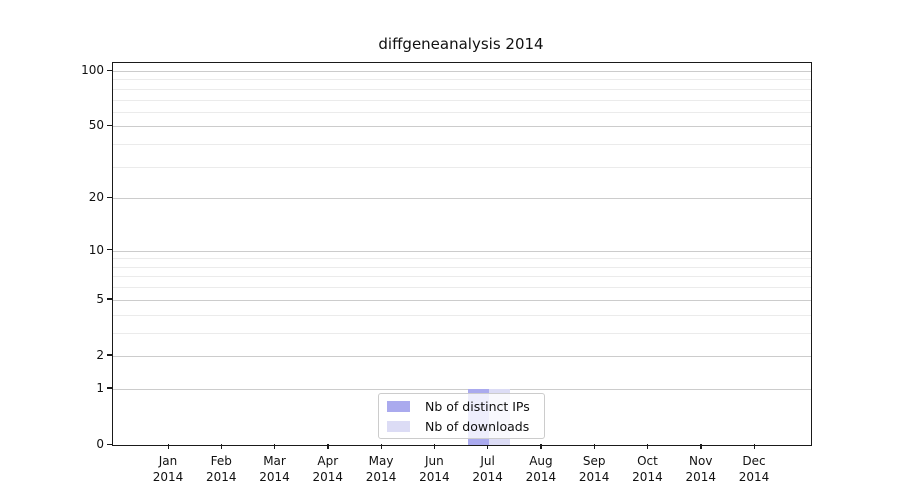 This screenshot has width=900, height=500. What do you see at coordinates (100, 298) in the screenshot?
I see `y-tick-label: 5` at bounding box center [100, 298].